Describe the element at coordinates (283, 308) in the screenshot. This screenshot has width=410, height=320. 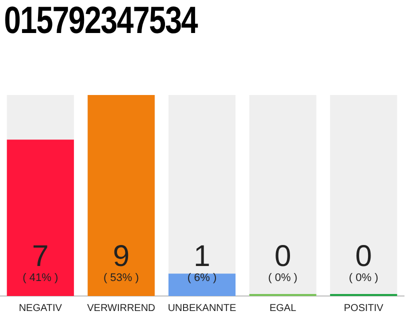
I see `x-tick-label: EGAL` at that location.